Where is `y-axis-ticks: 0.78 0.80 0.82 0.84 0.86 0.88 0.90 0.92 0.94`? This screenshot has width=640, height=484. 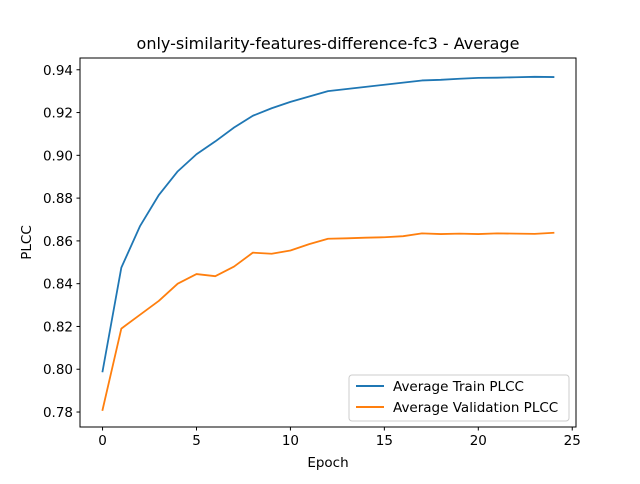
y-axis-ticks: 0.78 0.80 0.82 0.84 0.86 0.88 0.90 0.92 0.94 is located at coordinates (61, 242).